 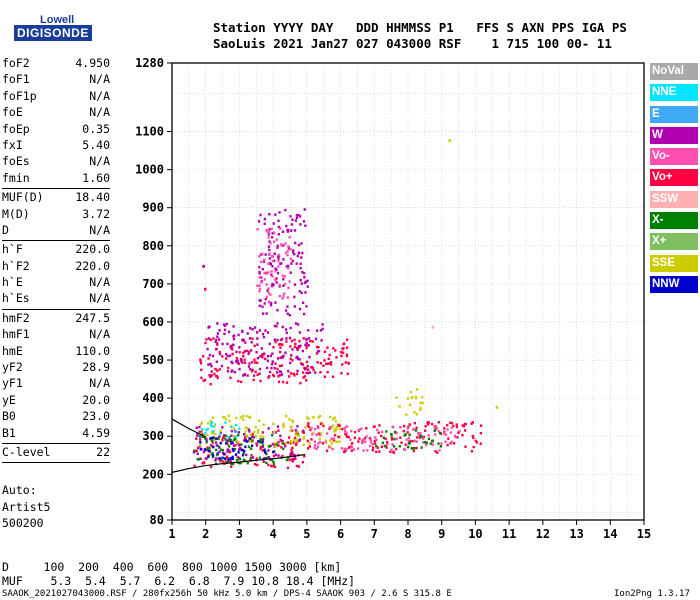 I want to click on x-tick-label: 6, so click(x=340, y=534).